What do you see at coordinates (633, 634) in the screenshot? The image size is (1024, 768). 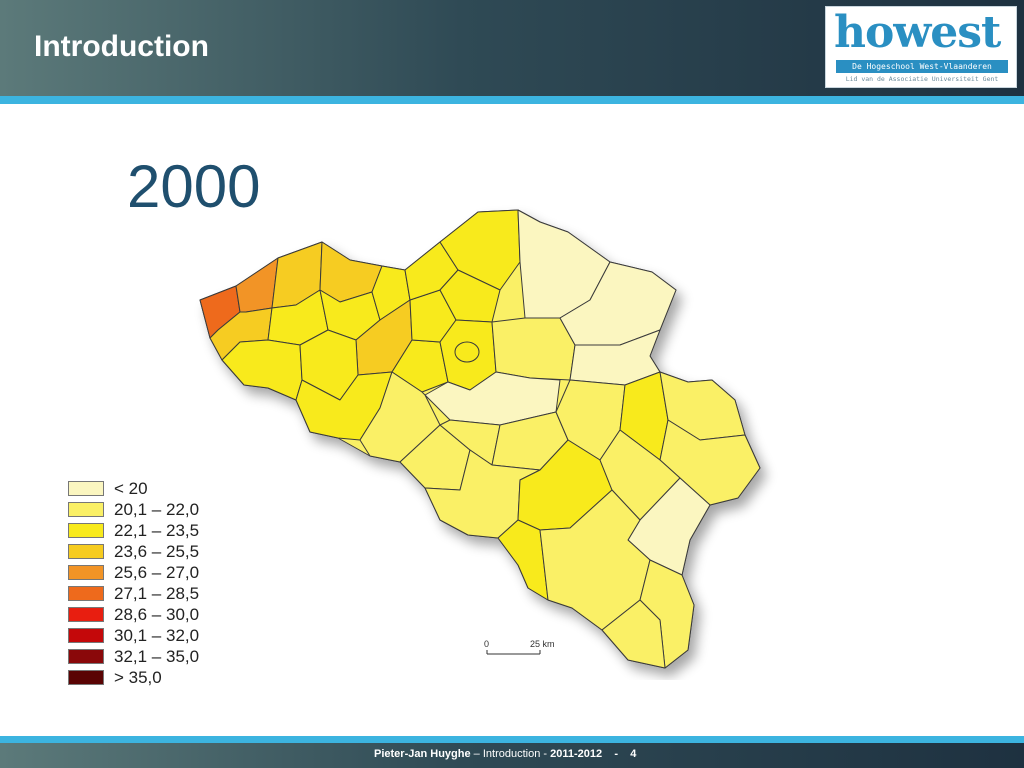 I see `region-virton` at bounding box center [633, 634].